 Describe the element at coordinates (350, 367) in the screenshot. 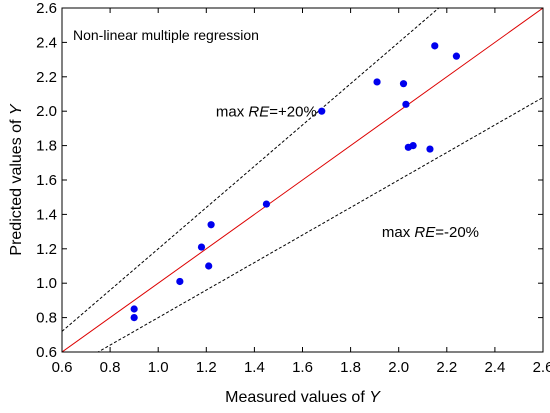

I see `x-tick-label: 1.8` at that location.